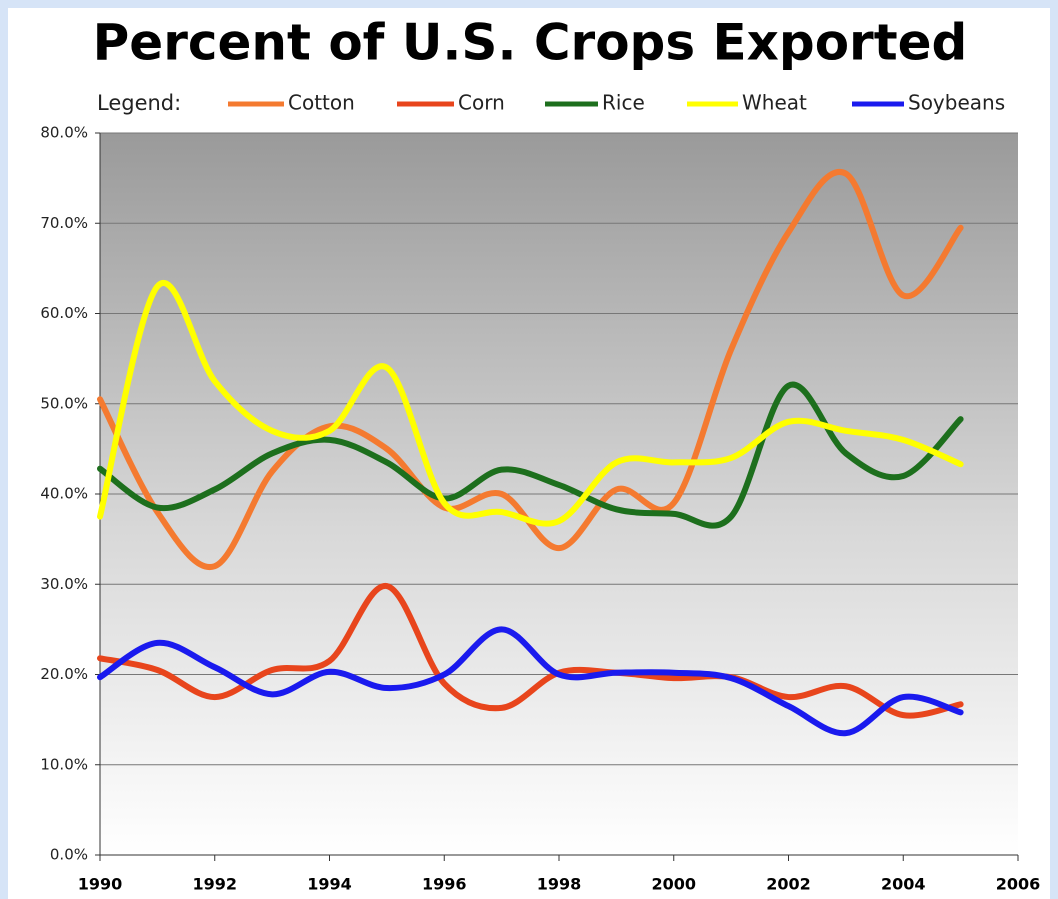  What do you see at coordinates (64, 313) in the screenshot?
I see `y-tick-label: 60.0%` at bounding box center [64, 313].